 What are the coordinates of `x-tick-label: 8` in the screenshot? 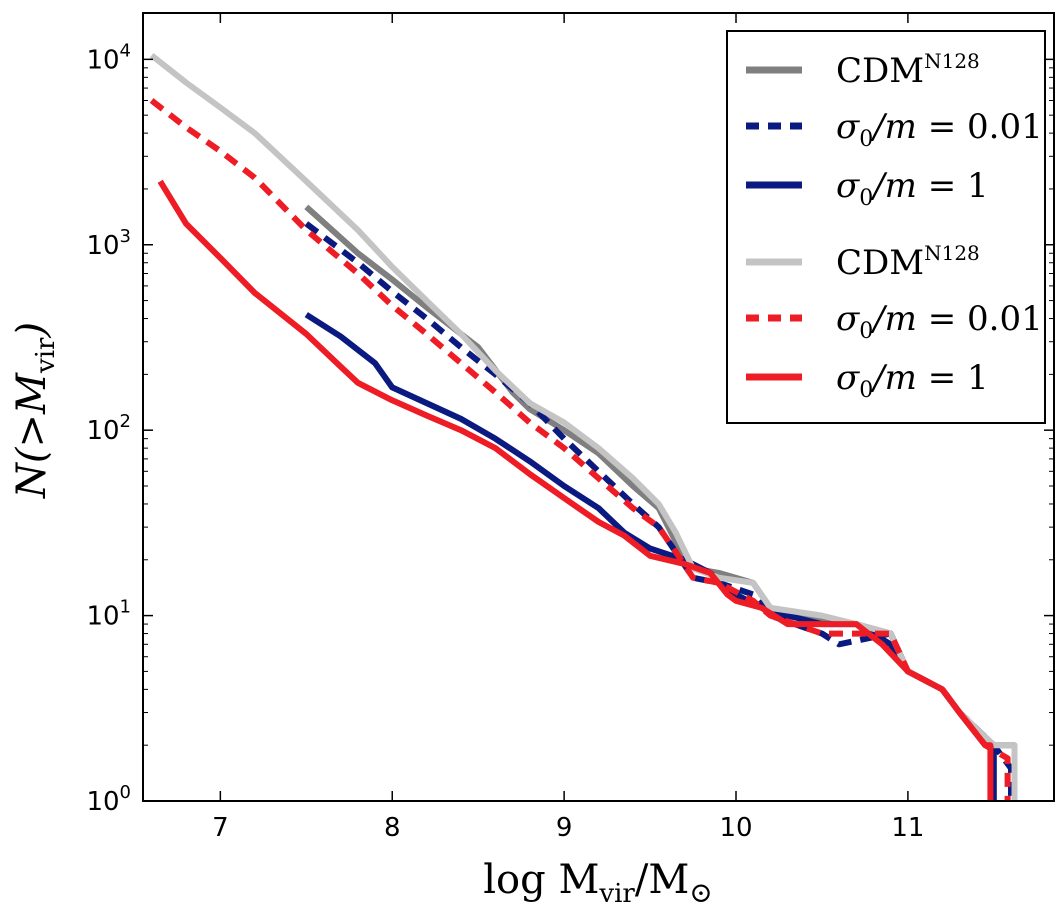 It's located at (392, 828).